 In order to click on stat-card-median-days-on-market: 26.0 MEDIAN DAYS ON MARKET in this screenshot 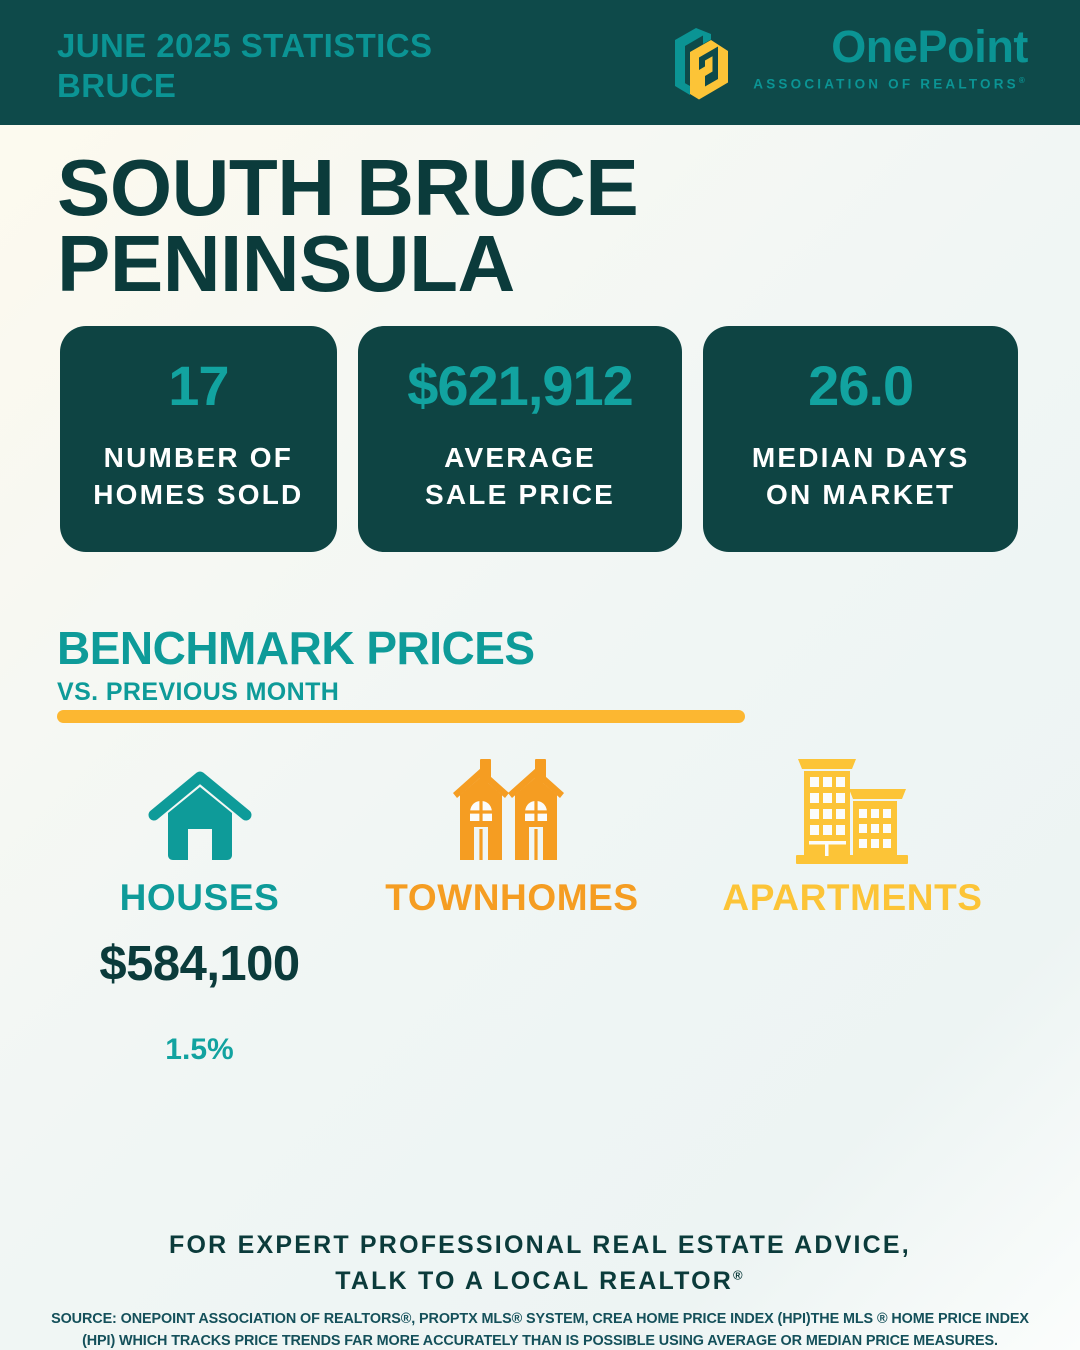, I will do `click(860, 439)`.